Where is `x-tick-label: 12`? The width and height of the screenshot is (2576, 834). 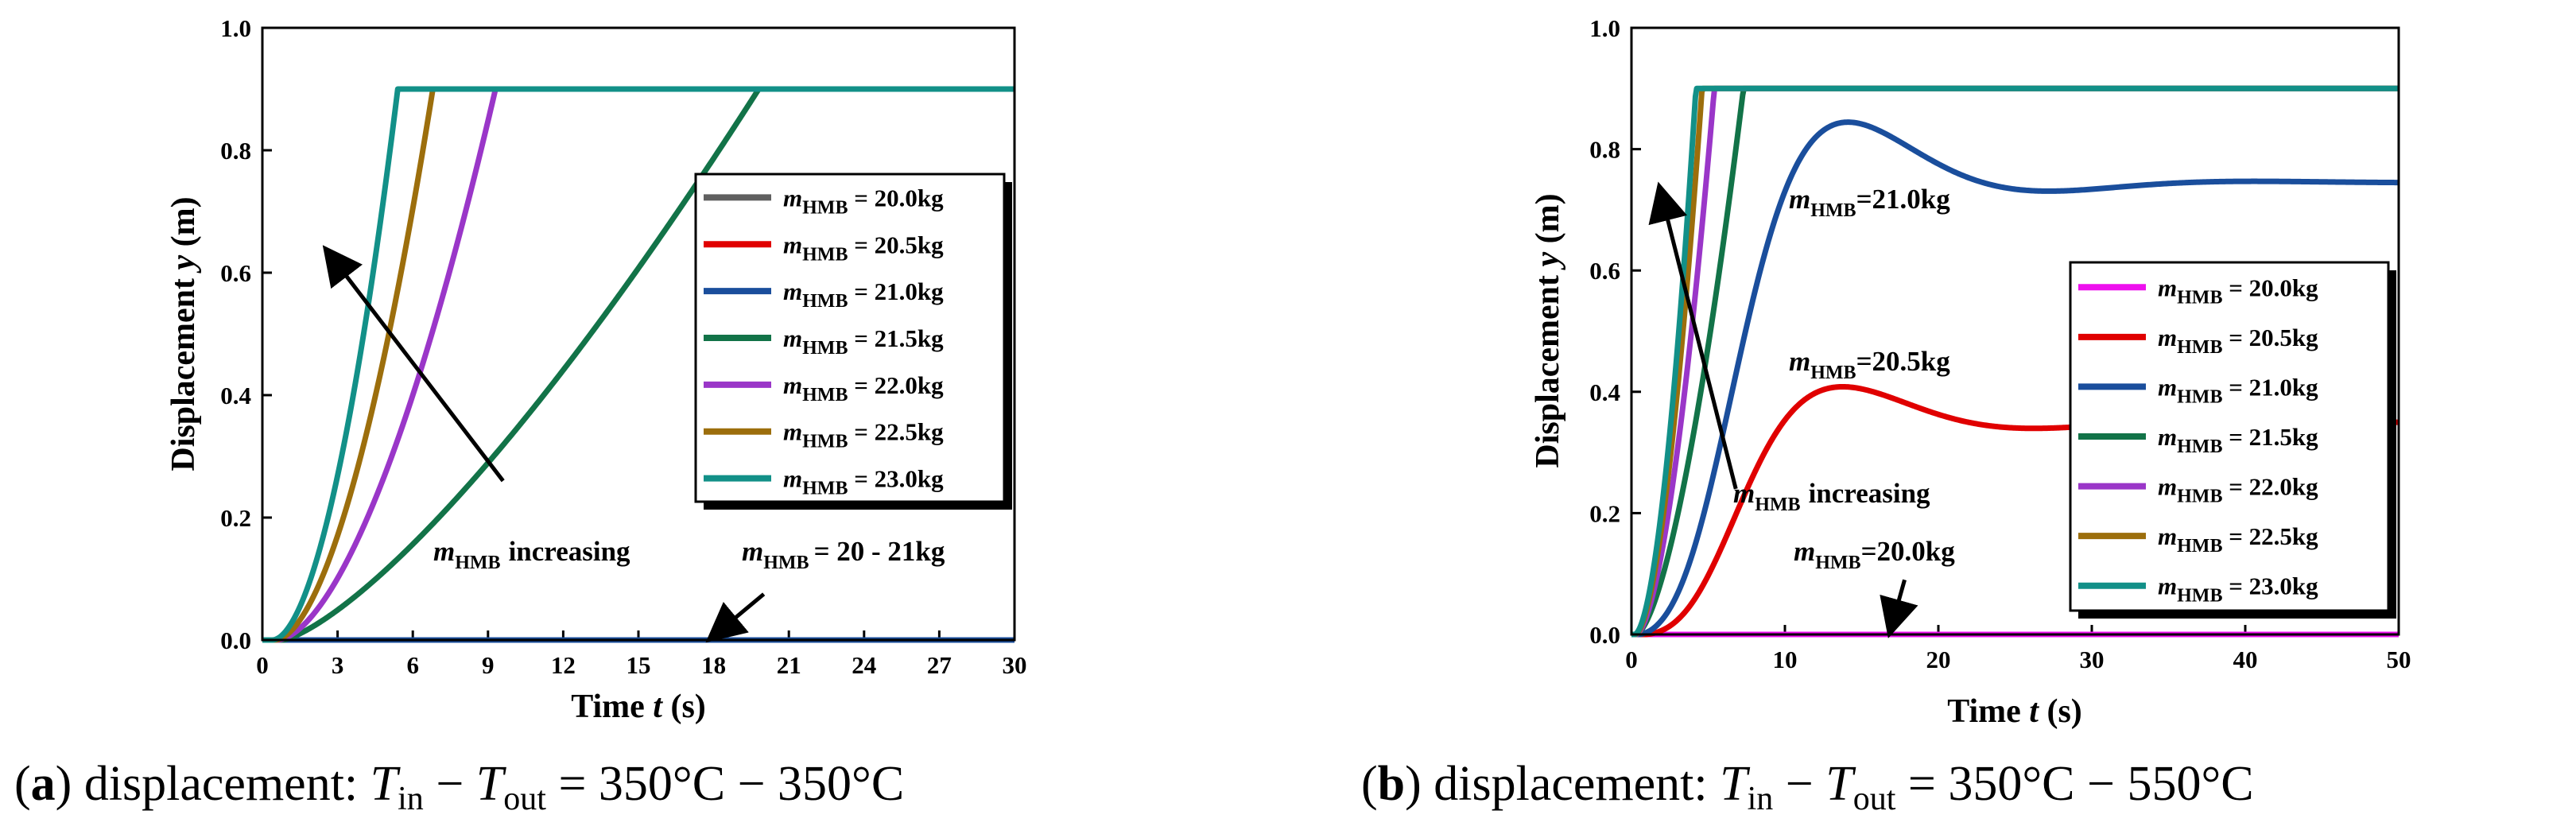
x-tick-label: 12 is located at coordinates (563, 665).